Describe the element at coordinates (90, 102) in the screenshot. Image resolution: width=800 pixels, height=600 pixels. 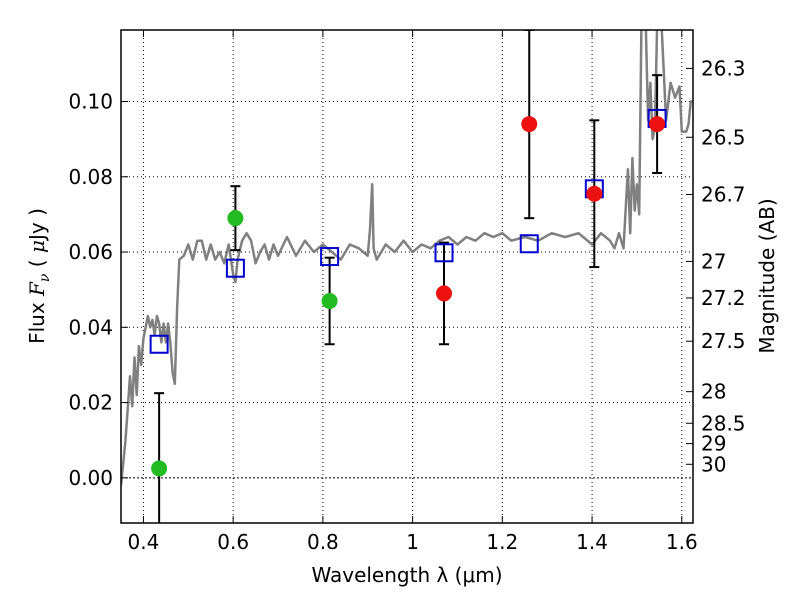
I see `y-tick-label: 0.10` at that location.